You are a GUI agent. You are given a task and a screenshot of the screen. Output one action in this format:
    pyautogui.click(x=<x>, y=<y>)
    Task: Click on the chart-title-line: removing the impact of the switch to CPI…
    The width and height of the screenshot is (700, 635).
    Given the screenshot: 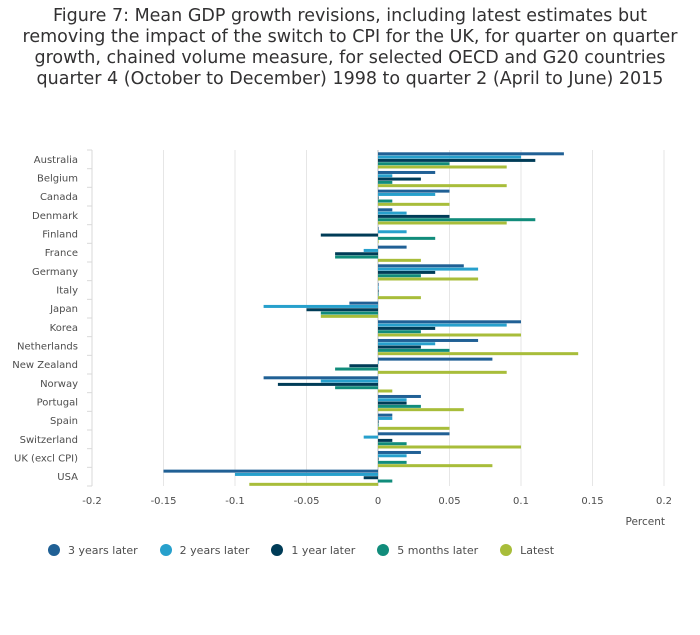 What is the action you would take?
    pyautogui.click(x=350, y=37)
    